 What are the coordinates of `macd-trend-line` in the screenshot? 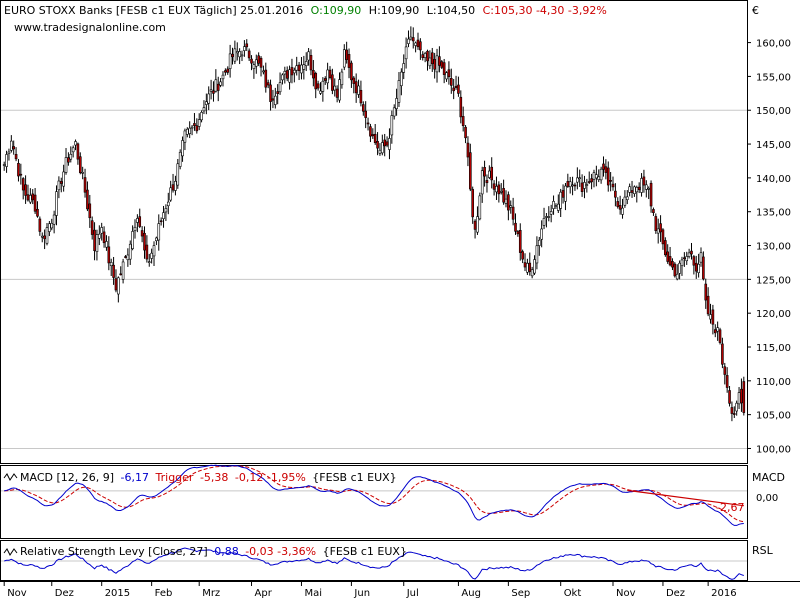 It's located at (685, 498).